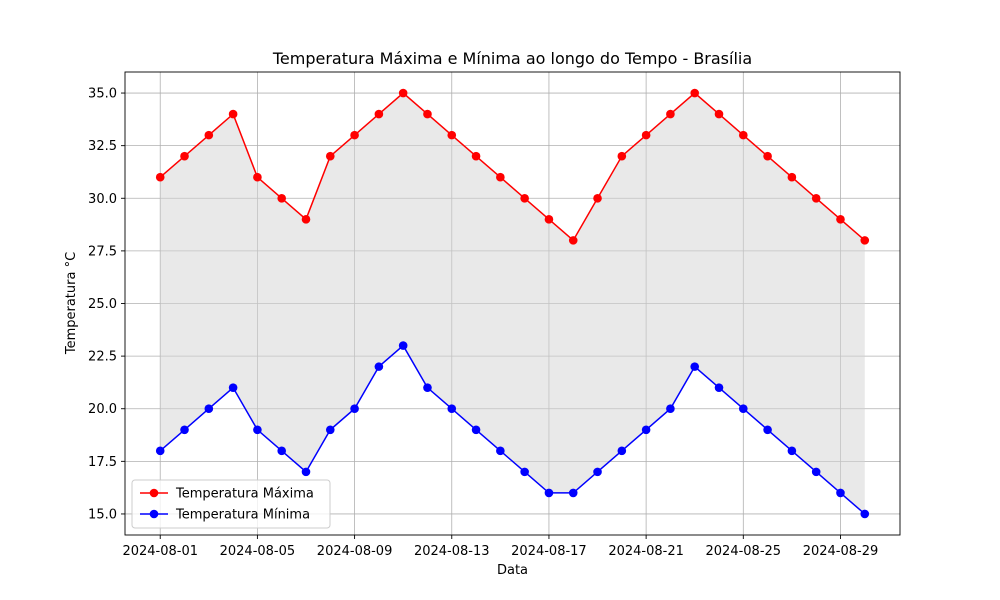  What do you see at coordinates (102, 514) in the screenshot?
I see `y-tick-label: 15.0` at bounding box center [102, 514].